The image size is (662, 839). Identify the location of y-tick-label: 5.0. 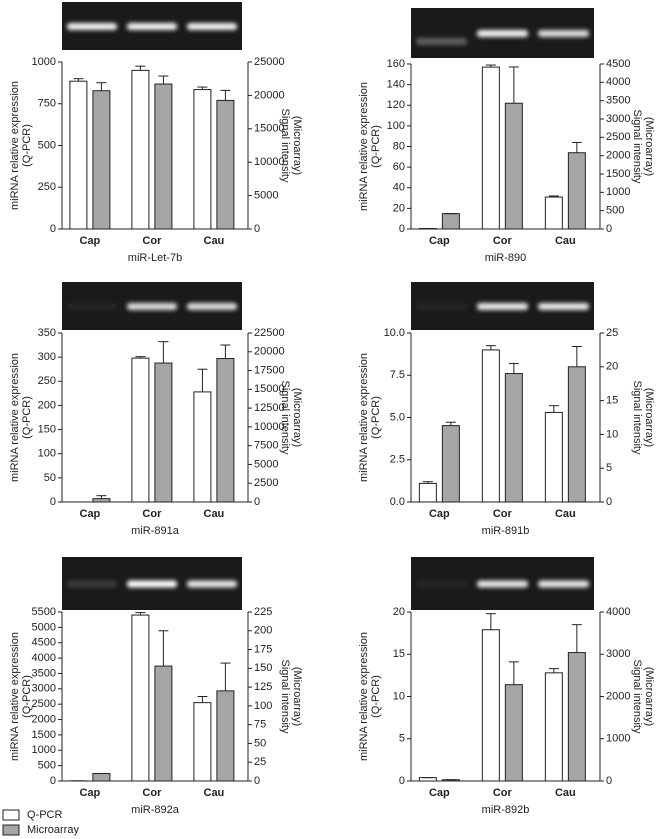
(397, 417).